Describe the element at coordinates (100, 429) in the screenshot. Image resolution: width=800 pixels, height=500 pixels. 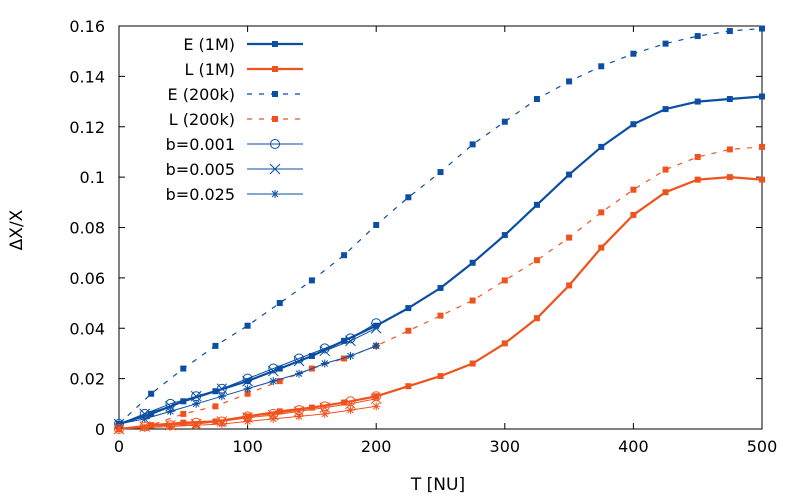
I see `y-tick-label: 0` at that location.